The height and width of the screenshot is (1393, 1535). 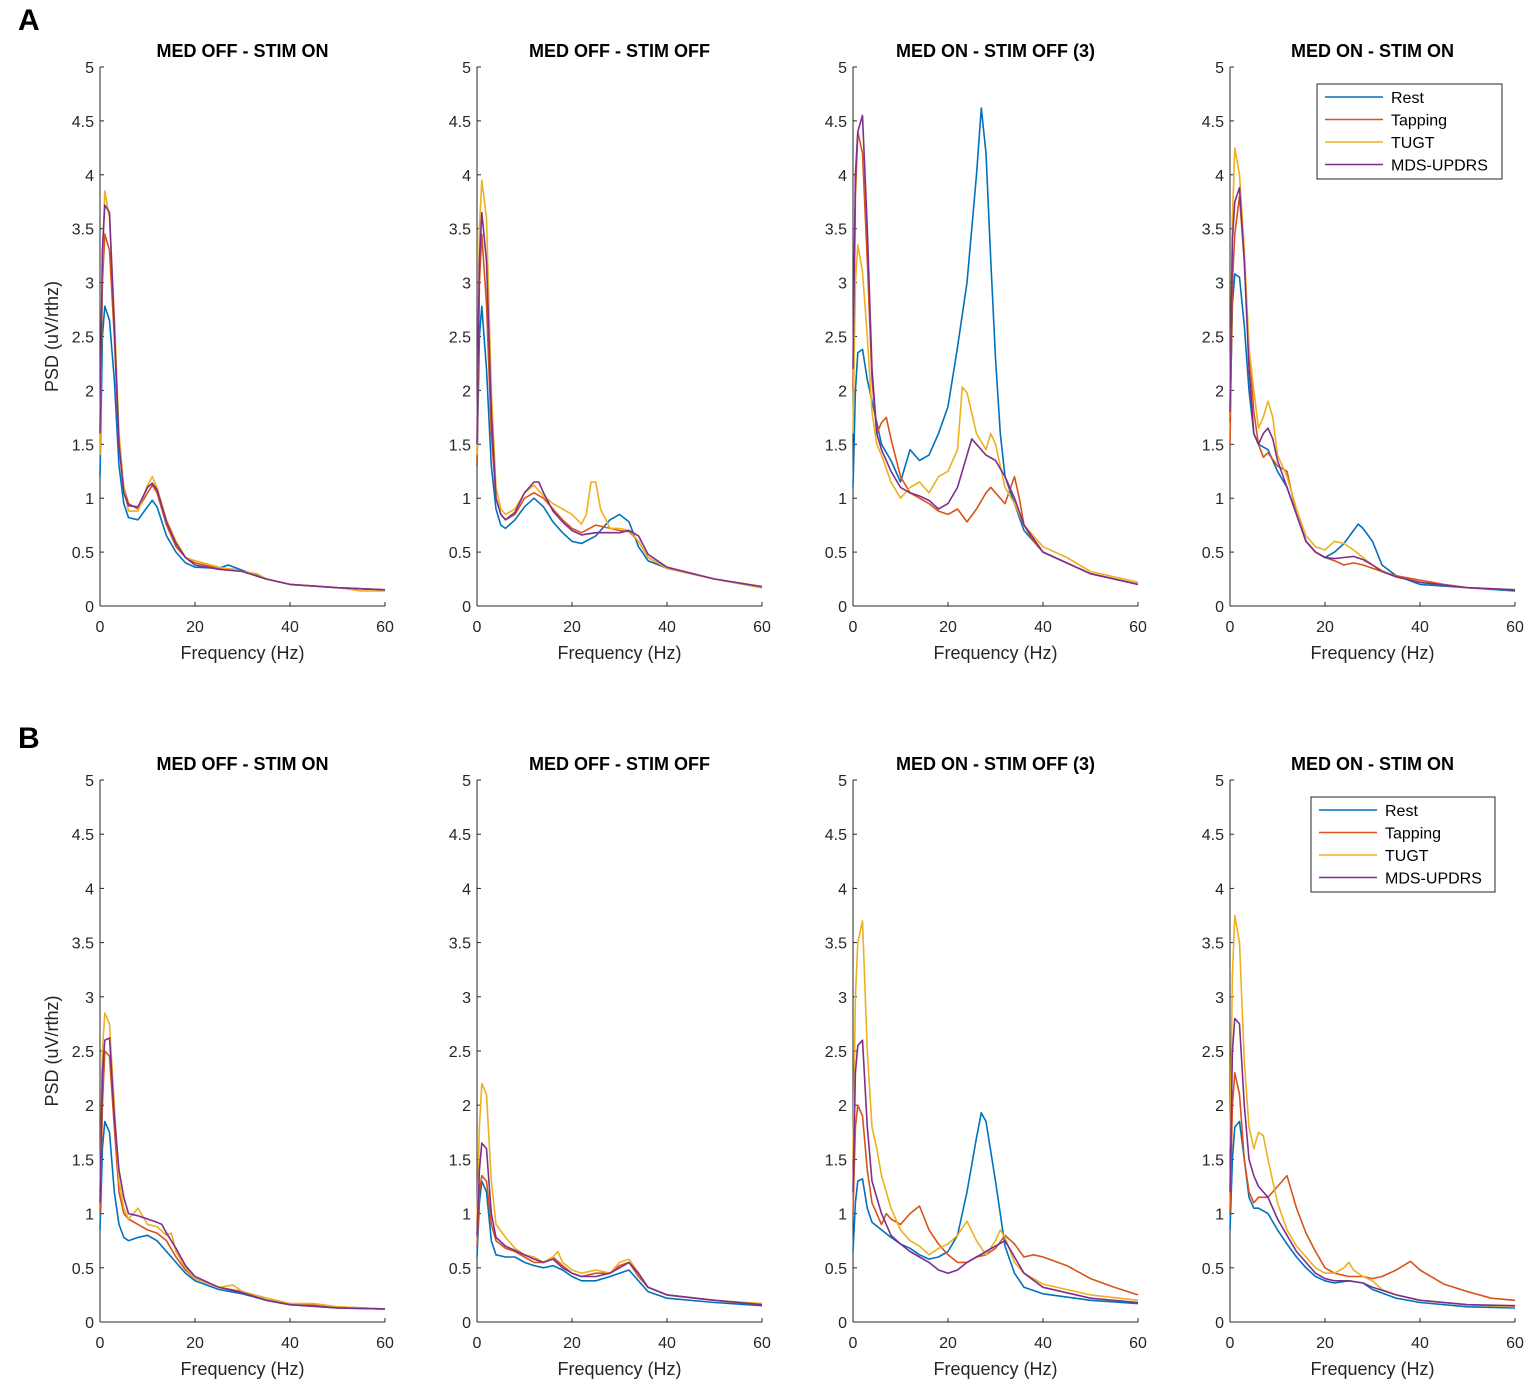 What do you see at coordinates (29, 20) in the screenshot?
I see `panel-label-a: A` at bounding box center [29, 20].